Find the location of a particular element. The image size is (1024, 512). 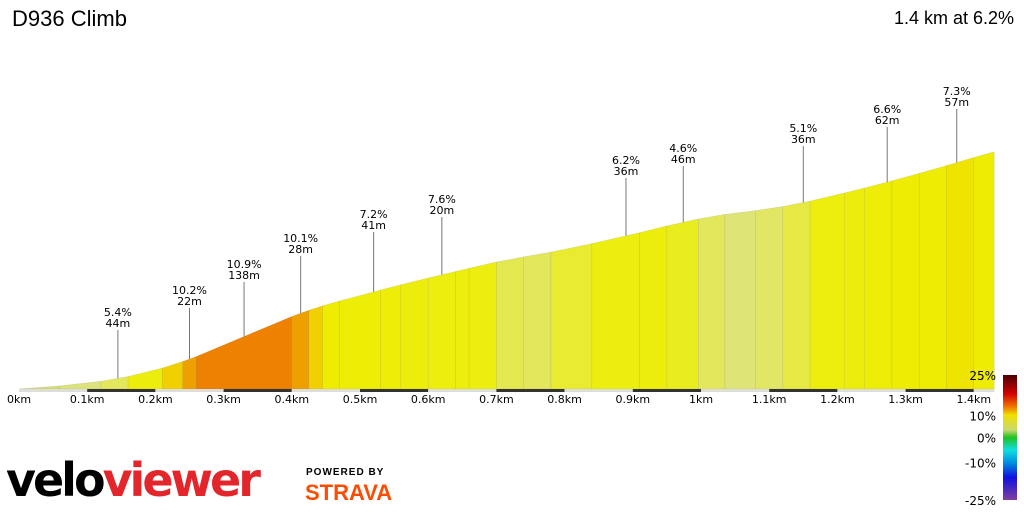

annotation-length: 44m is located at coordinates (118, 323).